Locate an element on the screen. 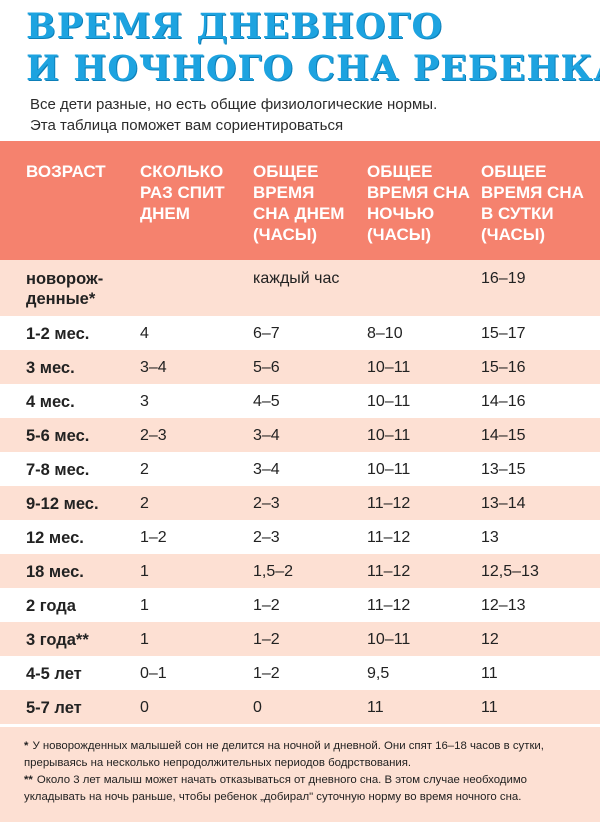 The height and width of the screenshot is (822, 600). table-row: 9-12 мес. 2 2–3 11–12 13–14 is located at coordinates (300, 503).